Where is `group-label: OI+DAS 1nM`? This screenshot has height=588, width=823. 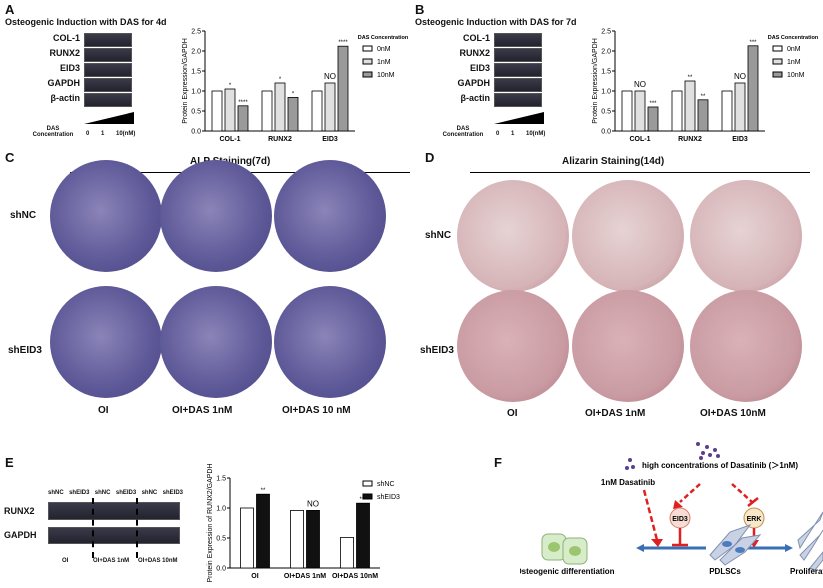
group-label: OI+DAS 1nM is located at coordinates (111, 561).